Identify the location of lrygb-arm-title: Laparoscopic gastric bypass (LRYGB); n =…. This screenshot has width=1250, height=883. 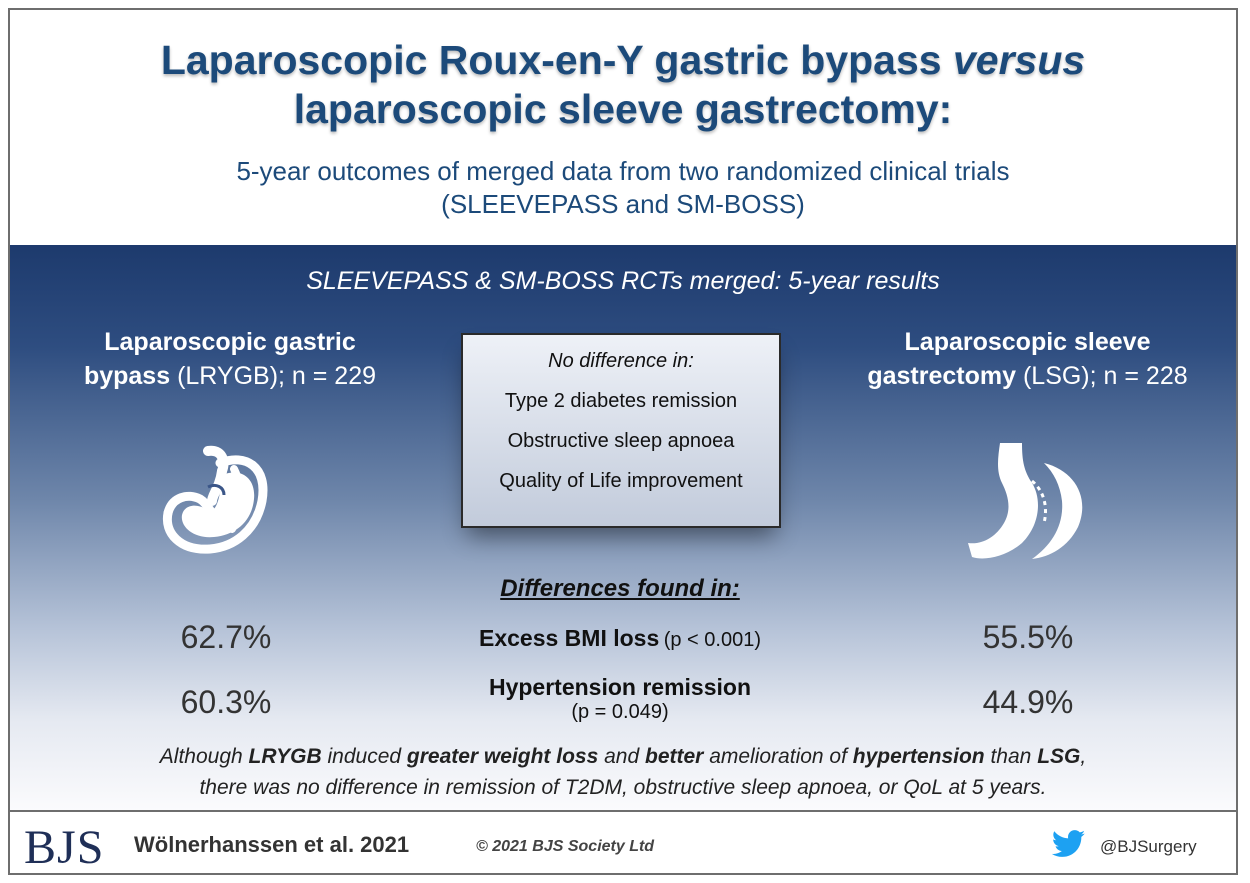
(230, 359).